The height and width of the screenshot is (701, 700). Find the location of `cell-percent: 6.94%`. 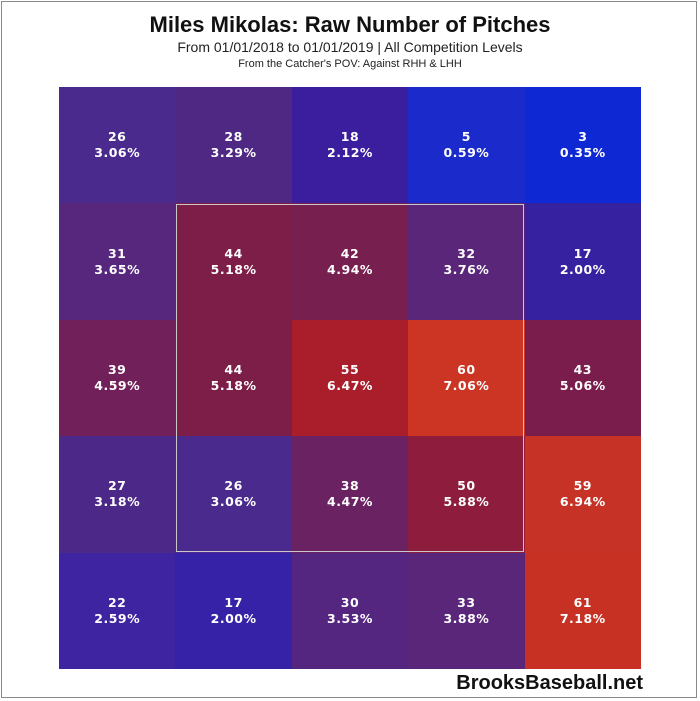

cell-percent: 6.94% is located at coordinates (582, 502).